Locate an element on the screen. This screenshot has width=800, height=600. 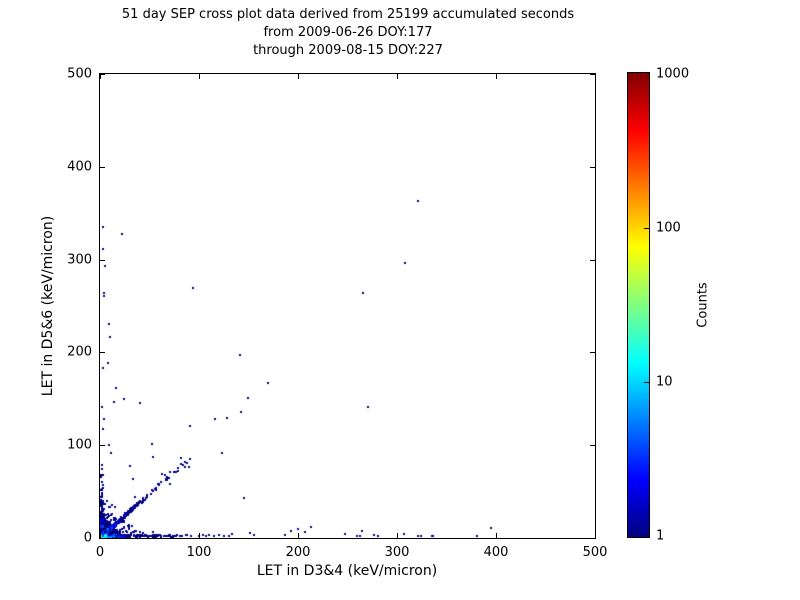
y-tick-label: 200 is located at coordinates (79, 352).